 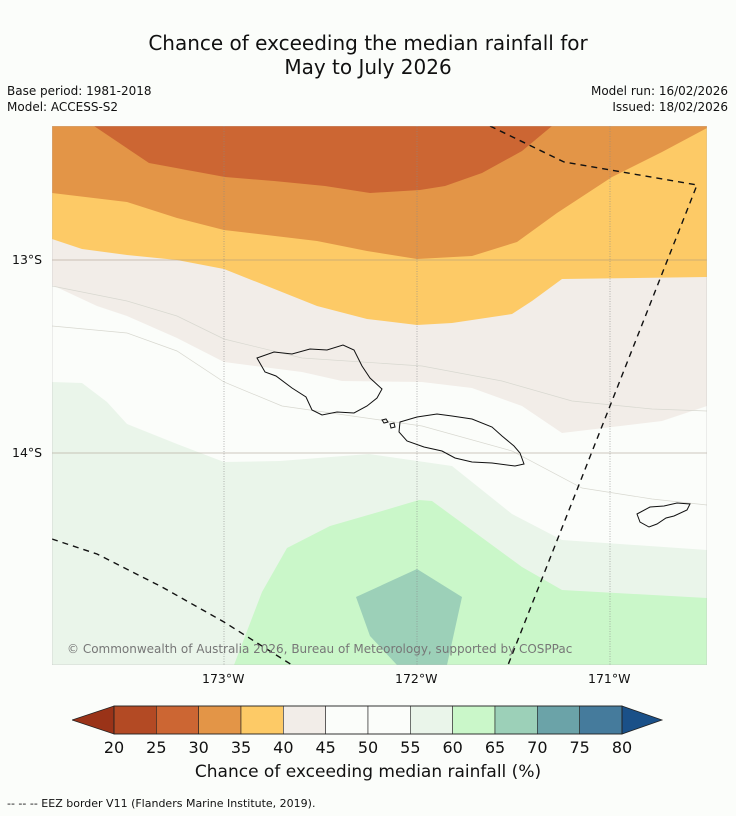 I want to click on colorbar-tick-55: 55, so click(x=410, y=747).